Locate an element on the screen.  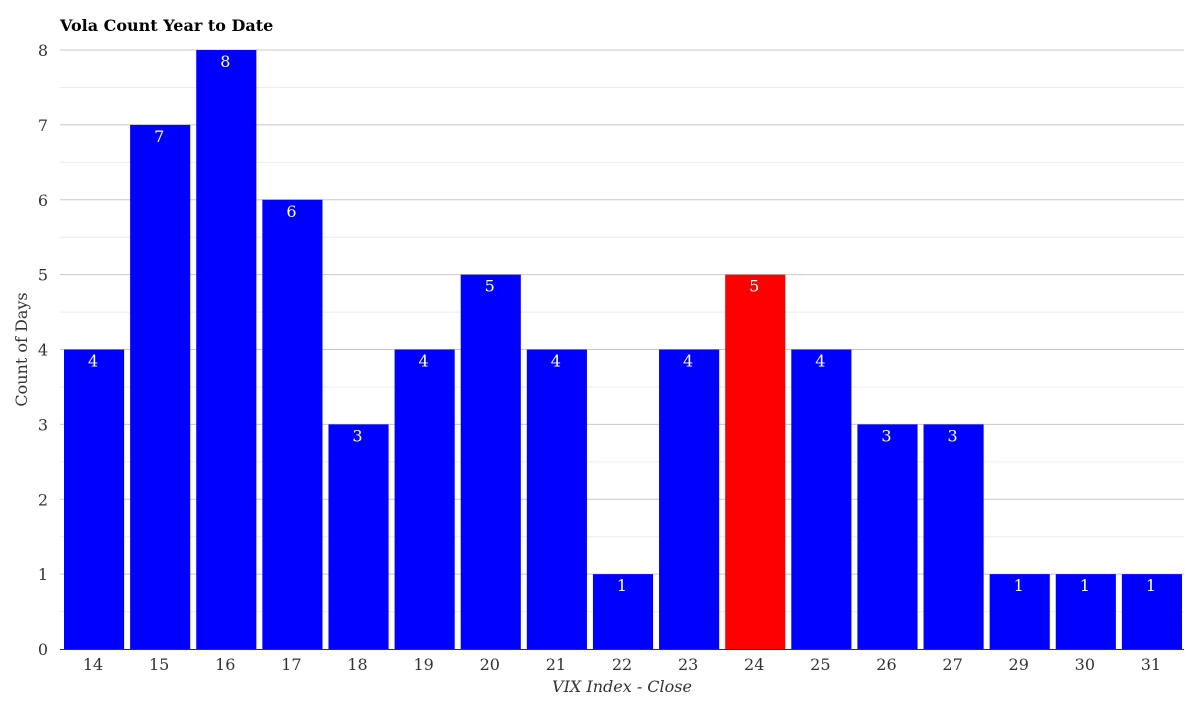
data-label-27: 3 is located at coordinates (952, 435).